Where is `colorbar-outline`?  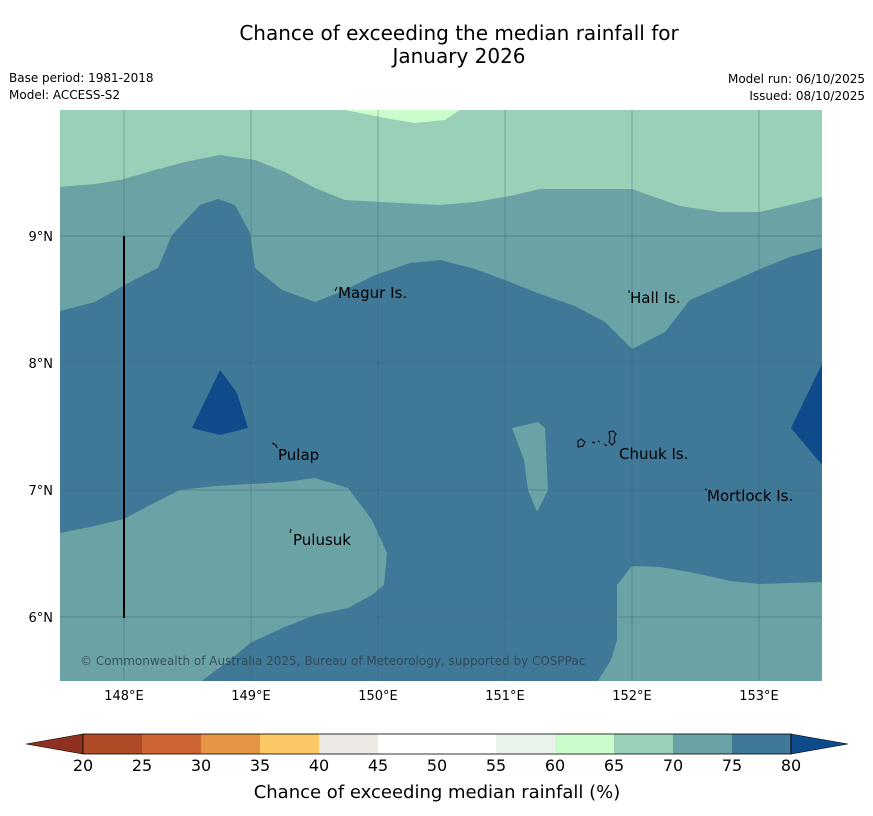 colorbar-outline is located at coordinates (437, 744).